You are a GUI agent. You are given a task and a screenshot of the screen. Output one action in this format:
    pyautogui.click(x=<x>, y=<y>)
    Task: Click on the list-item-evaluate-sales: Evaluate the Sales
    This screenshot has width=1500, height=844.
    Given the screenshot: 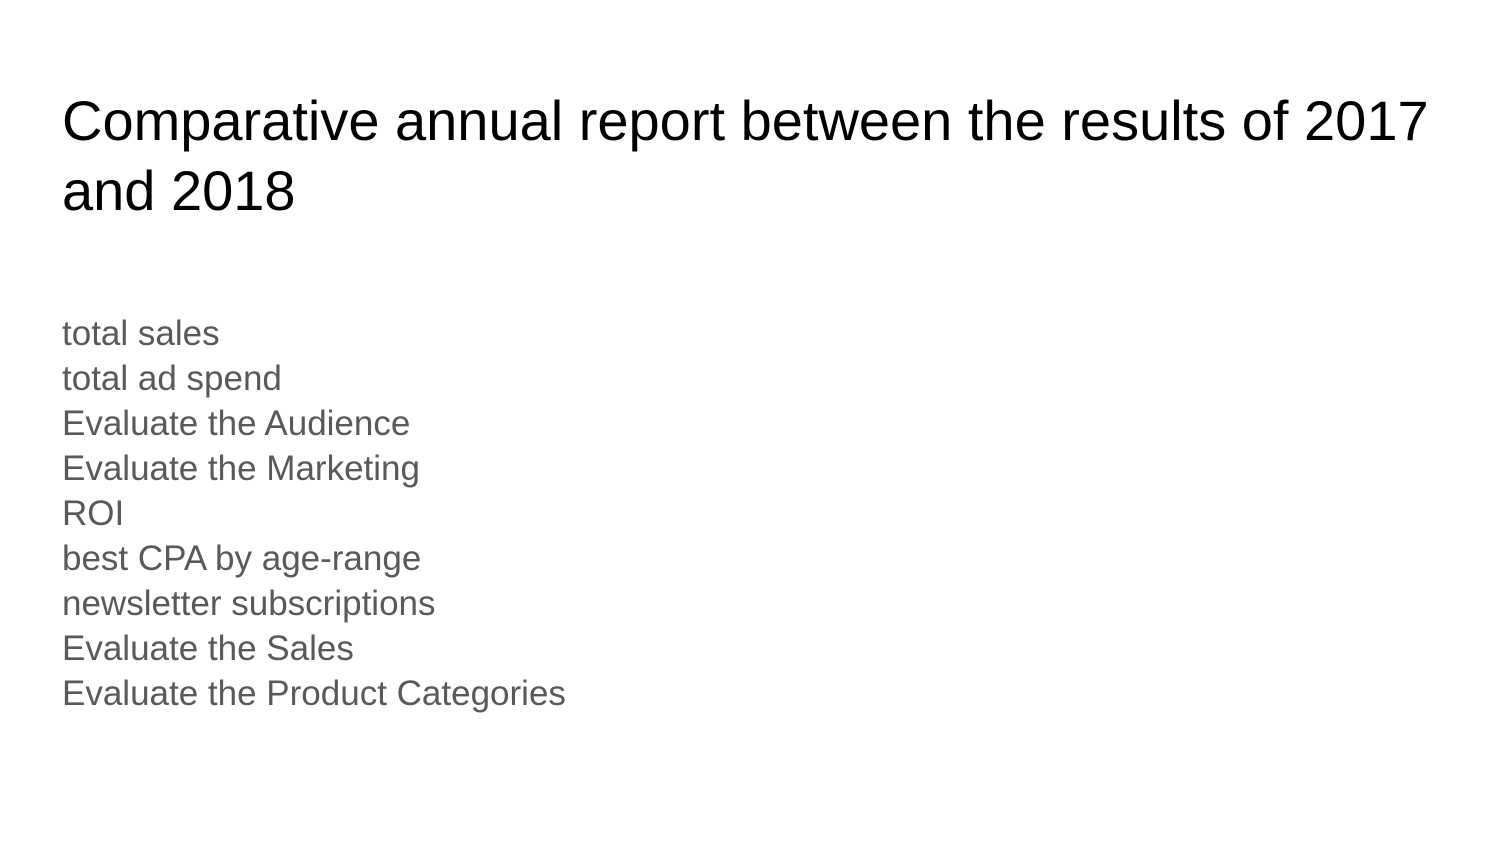 What is the action you would take?
    pyautogui.click(x=208, y=648)
    